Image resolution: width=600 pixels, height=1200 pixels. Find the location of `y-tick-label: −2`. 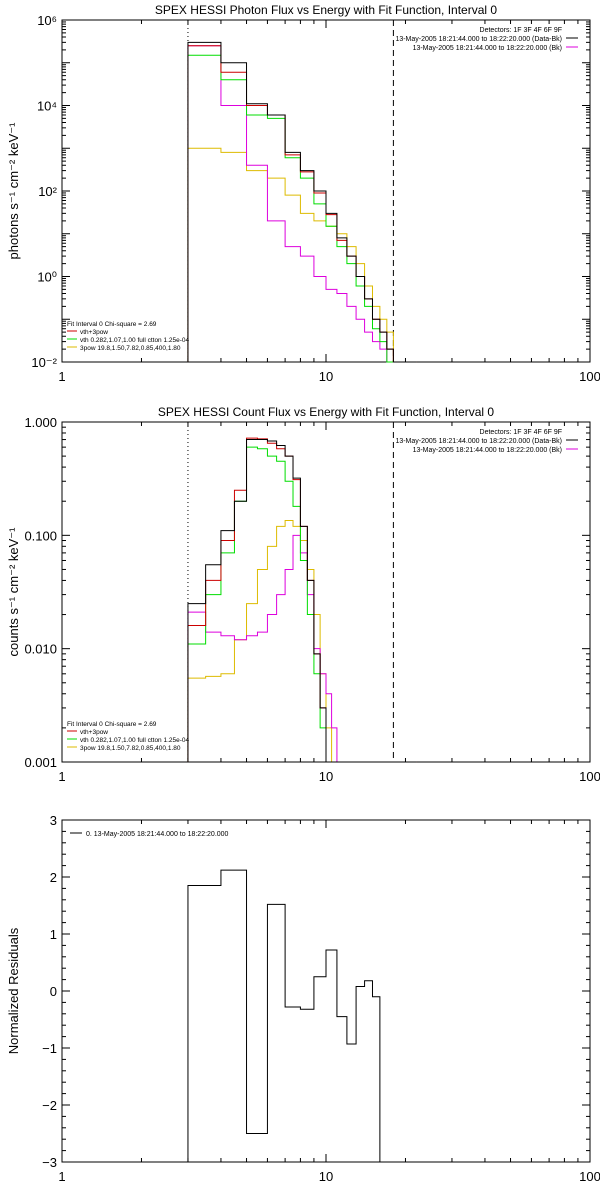

y-tick-label: −2 is located at coordinates (49, 1105).